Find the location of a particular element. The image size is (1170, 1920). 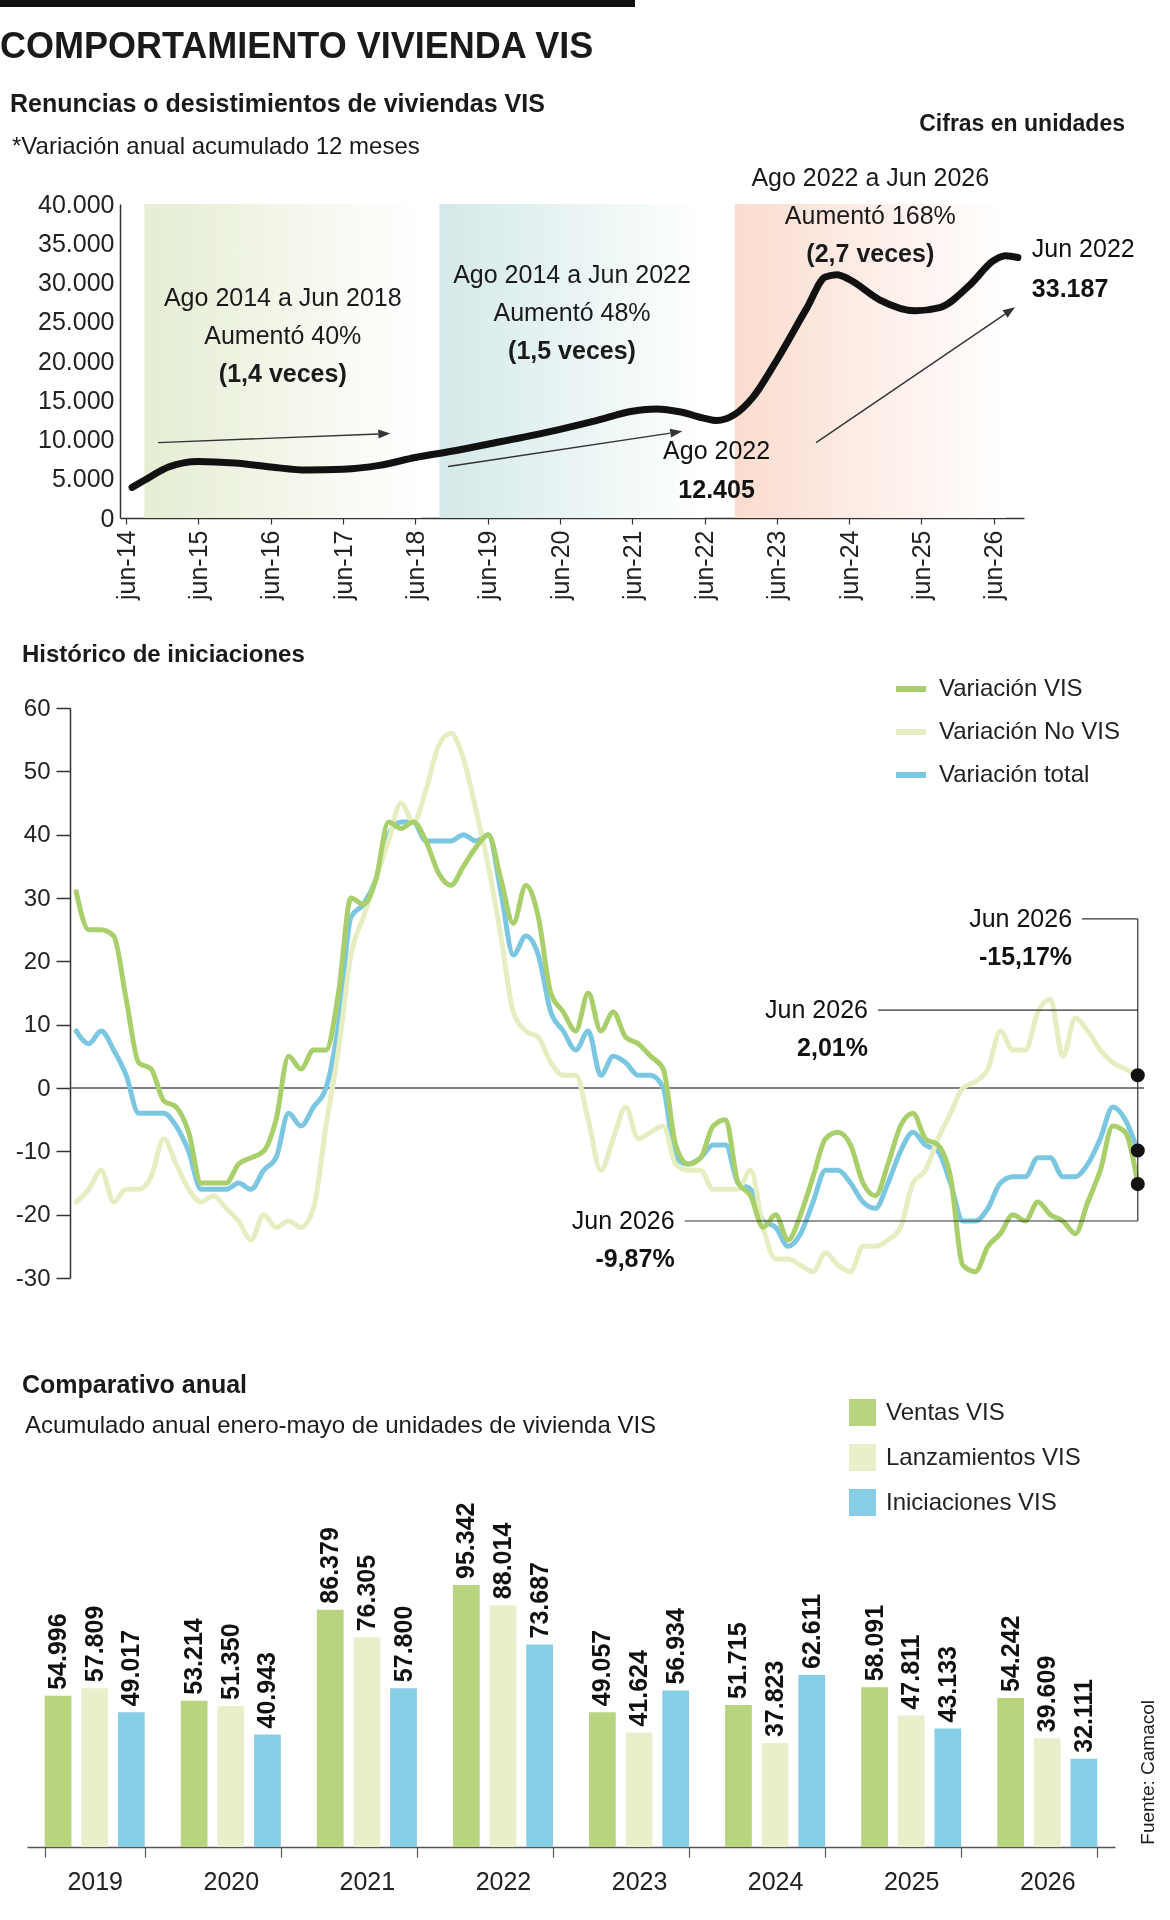

x-tick-label: jun-25 is located at coordinates (920, 565).